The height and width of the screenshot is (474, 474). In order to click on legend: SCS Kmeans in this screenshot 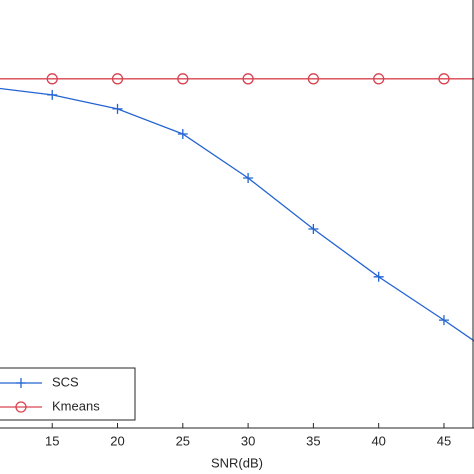, I will do `click(68, 394)`.